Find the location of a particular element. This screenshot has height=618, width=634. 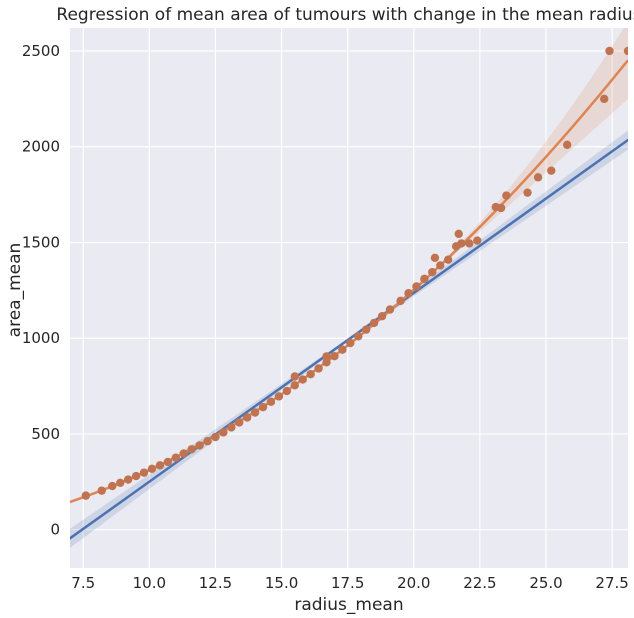

x-tick-label: 20.0 is located at coordinates (413, 583).